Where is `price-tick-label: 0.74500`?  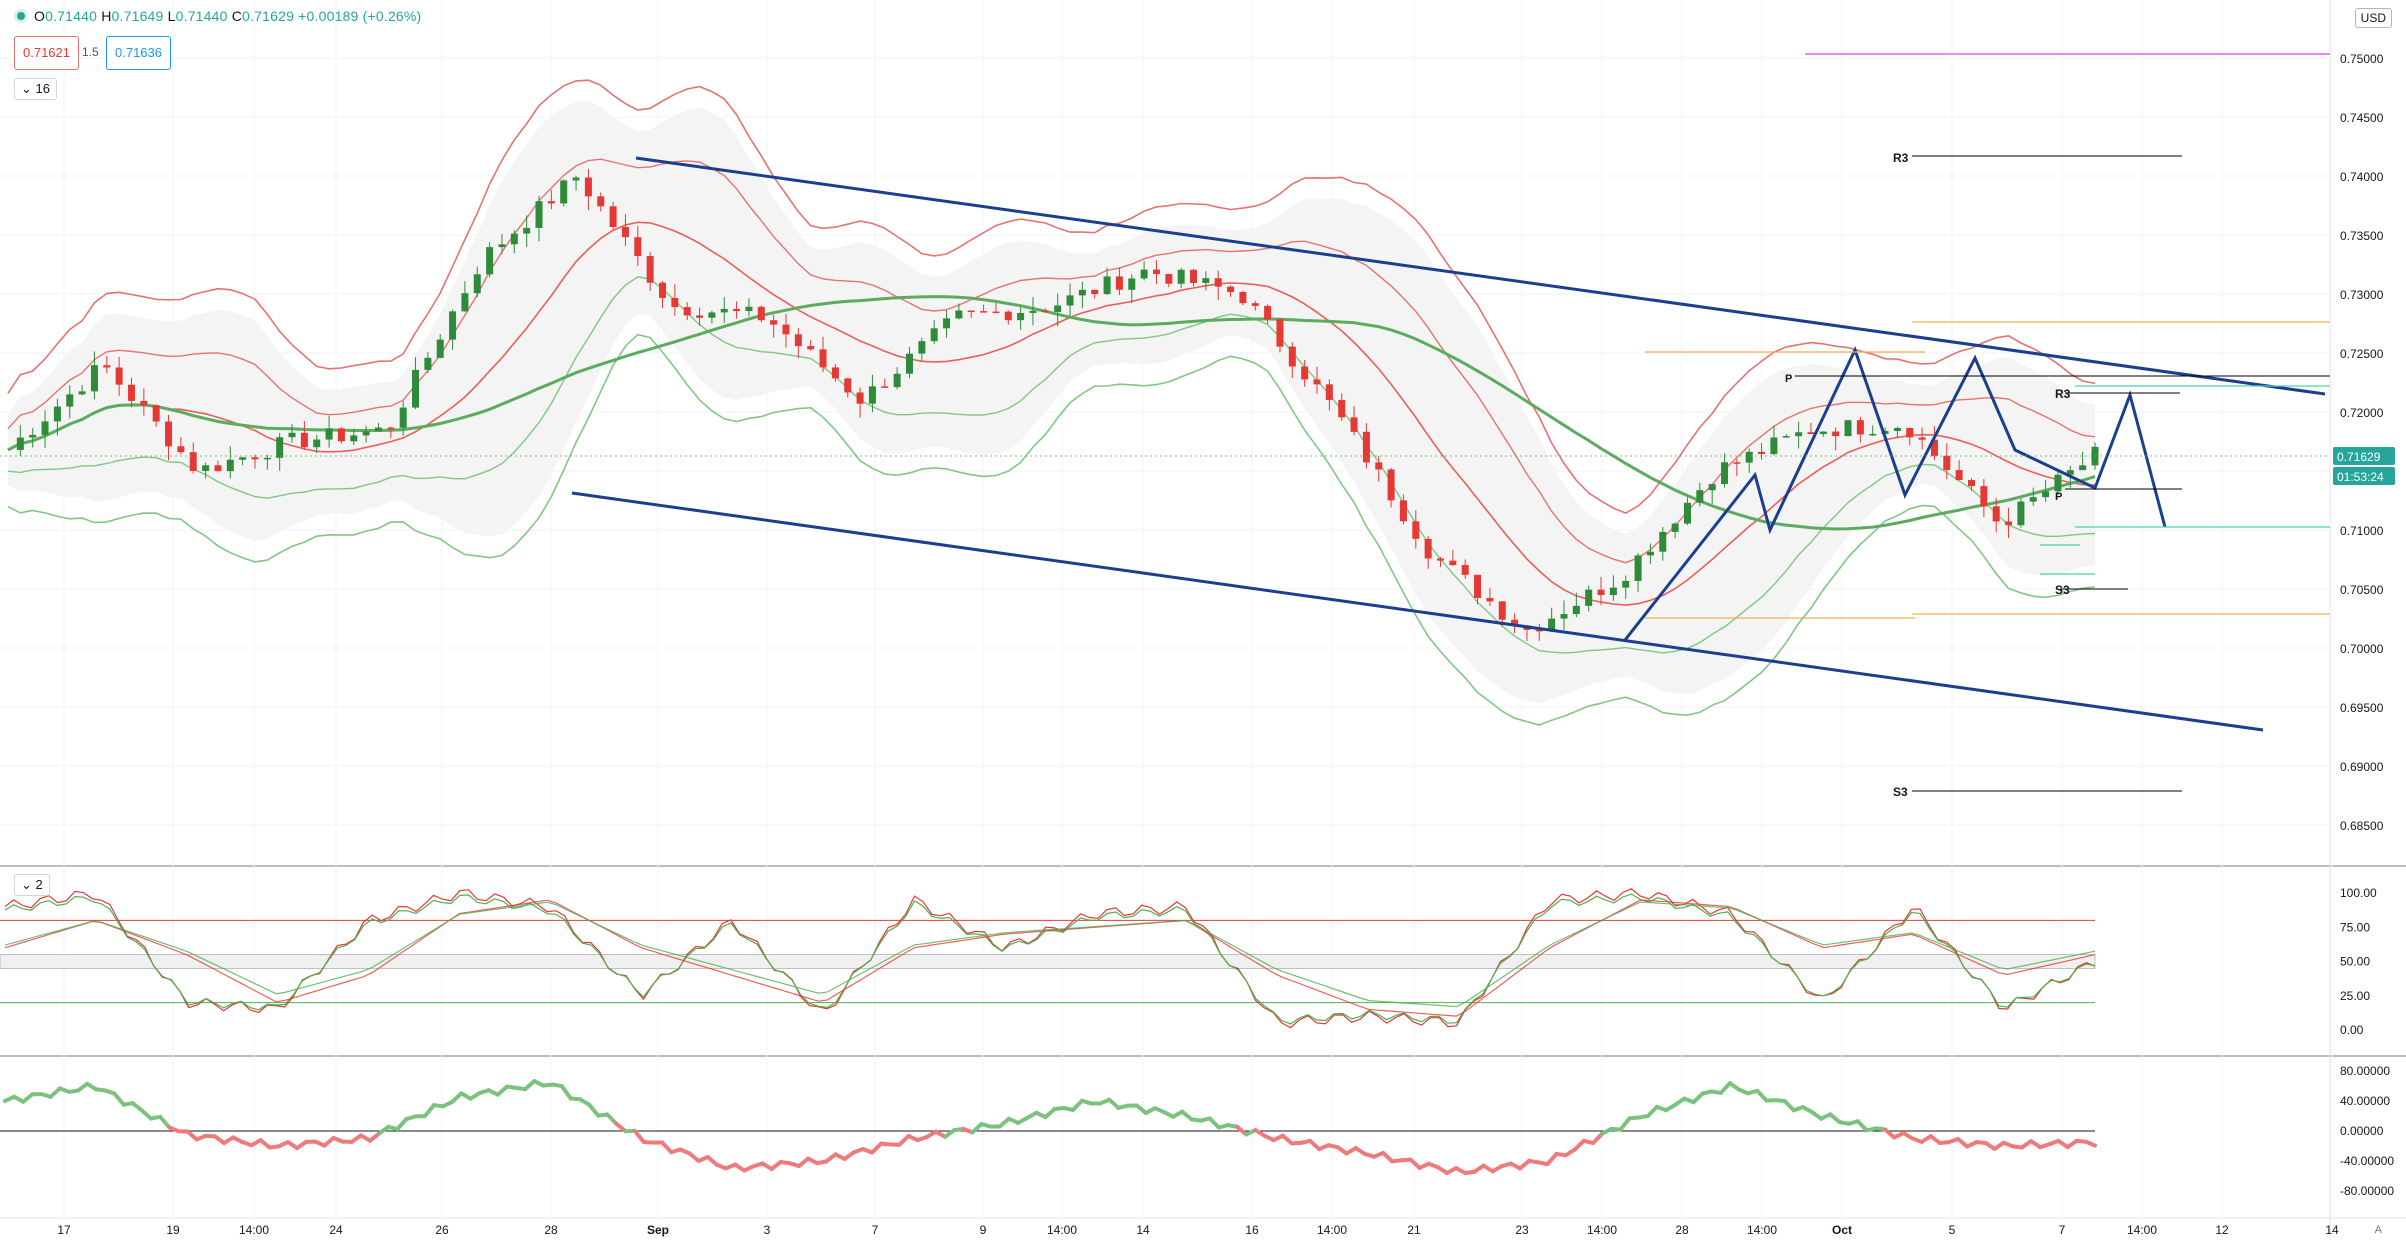
price-tick-label: 0.74500 is located at coordinates (2362, 118).